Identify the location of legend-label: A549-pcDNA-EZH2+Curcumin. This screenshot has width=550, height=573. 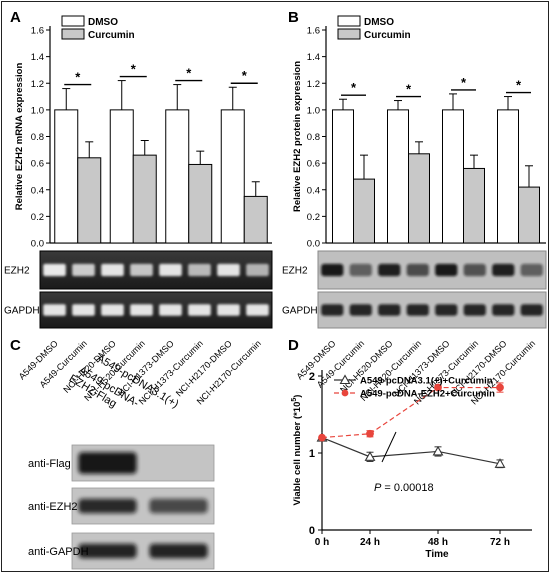
(427, 394).